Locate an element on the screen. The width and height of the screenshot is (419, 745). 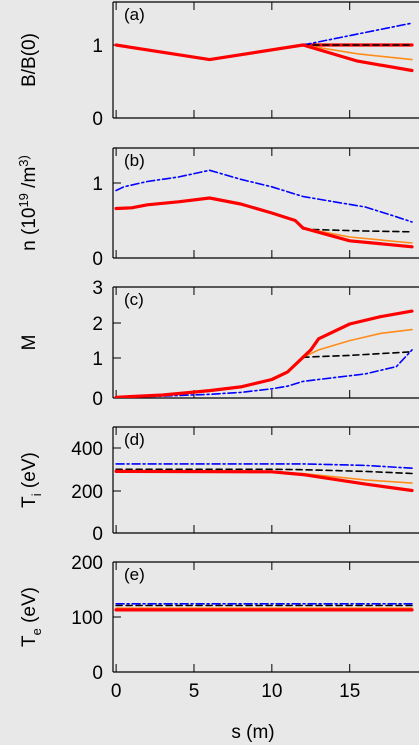
x-tick-label: 5 is located at coordinates (194, 691).